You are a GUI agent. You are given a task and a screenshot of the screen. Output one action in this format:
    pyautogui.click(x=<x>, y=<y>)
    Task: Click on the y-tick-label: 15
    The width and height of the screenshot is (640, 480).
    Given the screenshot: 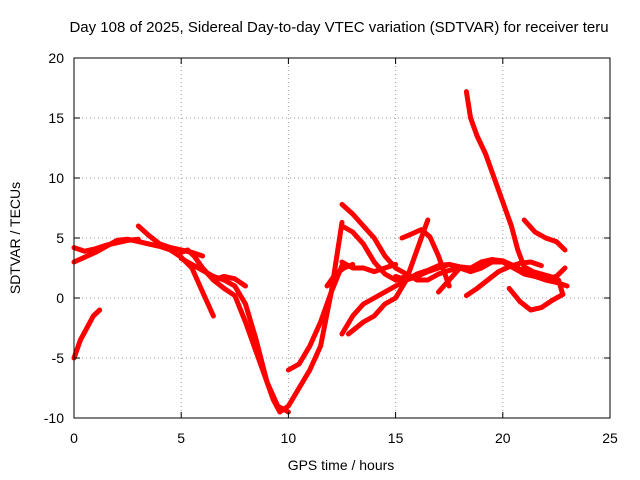 What is the action you would take?
    pyautogui.click(x=56, y=118)
    